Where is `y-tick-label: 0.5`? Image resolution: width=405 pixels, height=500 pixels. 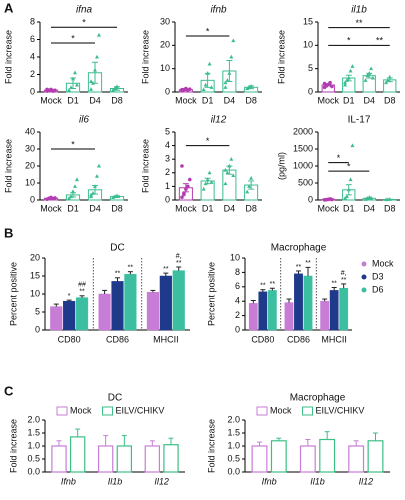
y-tick-label: 0.5 is located at coordinates (233, 458).